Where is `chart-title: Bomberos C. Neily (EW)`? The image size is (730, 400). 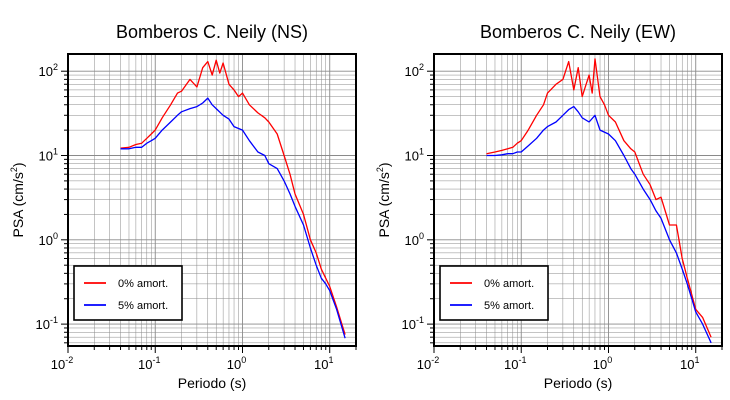
chart-title: Bomberos C. Neily (EW) is located at coordinates (578, 32).